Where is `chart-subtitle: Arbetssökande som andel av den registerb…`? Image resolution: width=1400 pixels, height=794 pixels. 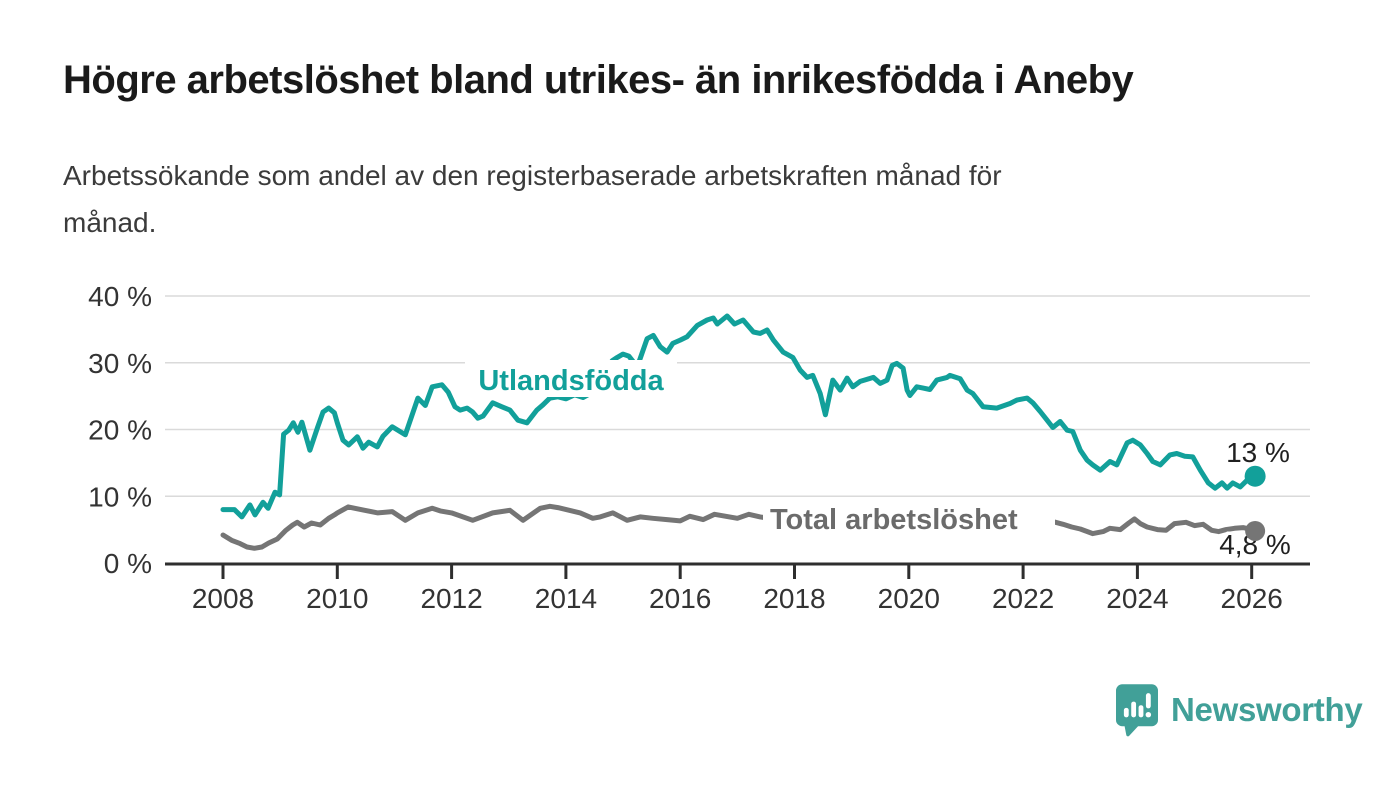
chart-subtitle: Arbetssökande som andel av den registerb… is located at coordinates (532, 199).